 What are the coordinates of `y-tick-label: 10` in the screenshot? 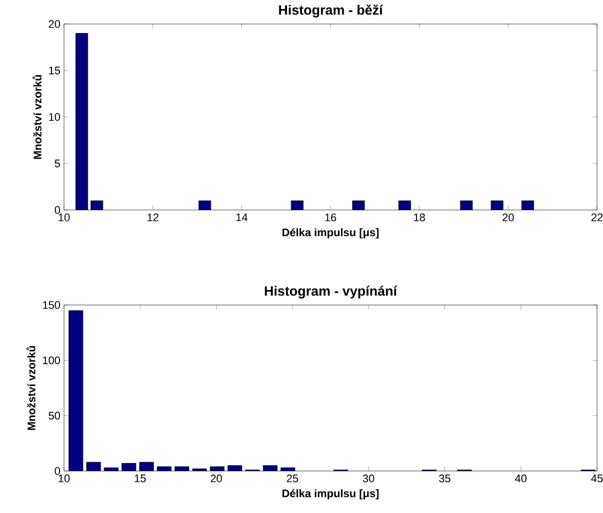 It's located at (54, 117).